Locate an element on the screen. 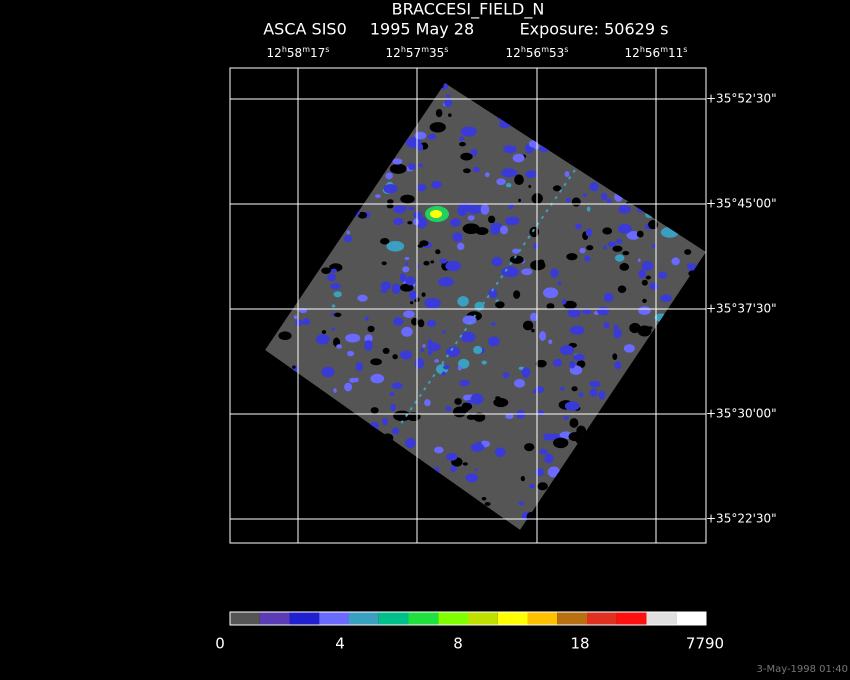  ra-label: 12h58m17s is located at coordinates (298, 52).